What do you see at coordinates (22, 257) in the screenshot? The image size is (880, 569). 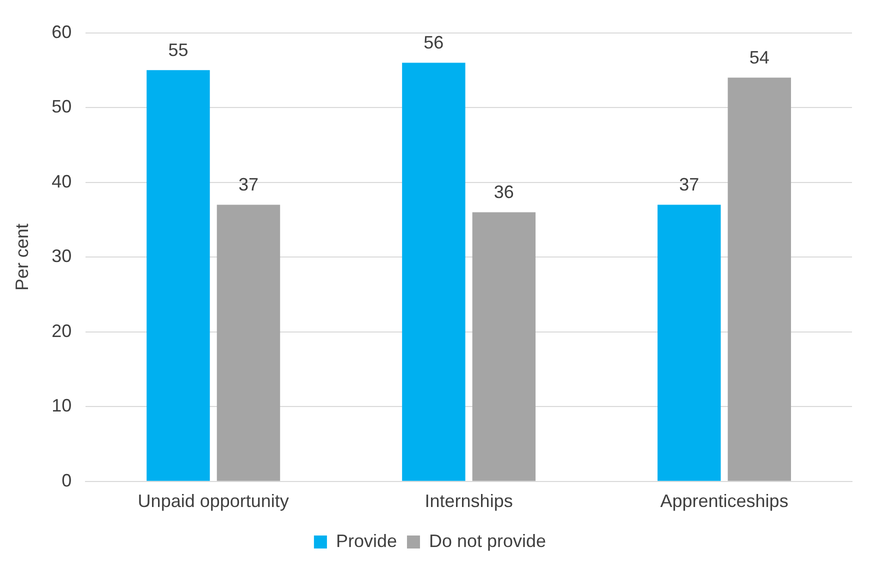 I see `y-axis-title: Per cent` at bounding box center [22, 257].